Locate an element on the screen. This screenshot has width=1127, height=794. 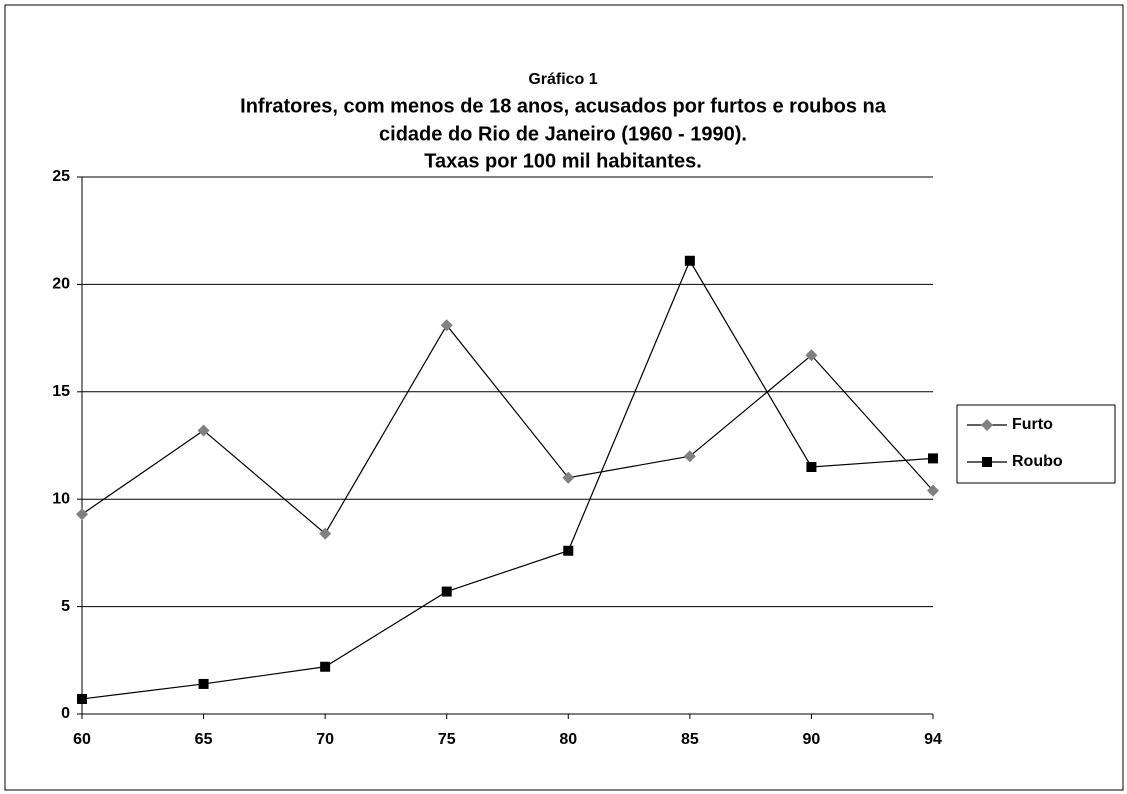
legend-box is located at coordinates (1036, 444).